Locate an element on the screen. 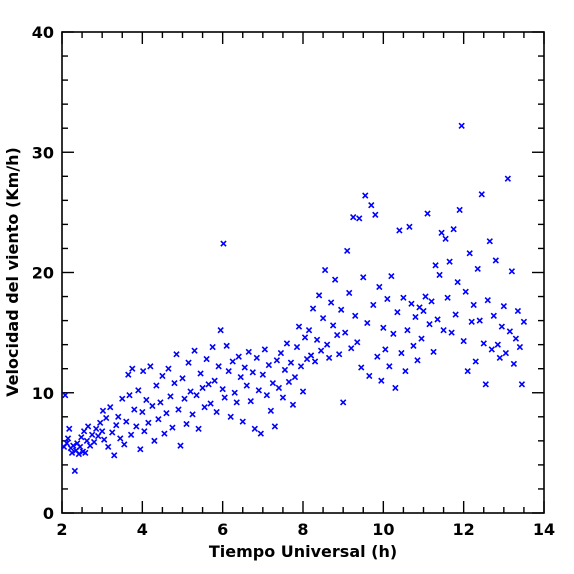 The image size is (574, 574). y-tick-label: 10 is located at coordinates (43, 393).